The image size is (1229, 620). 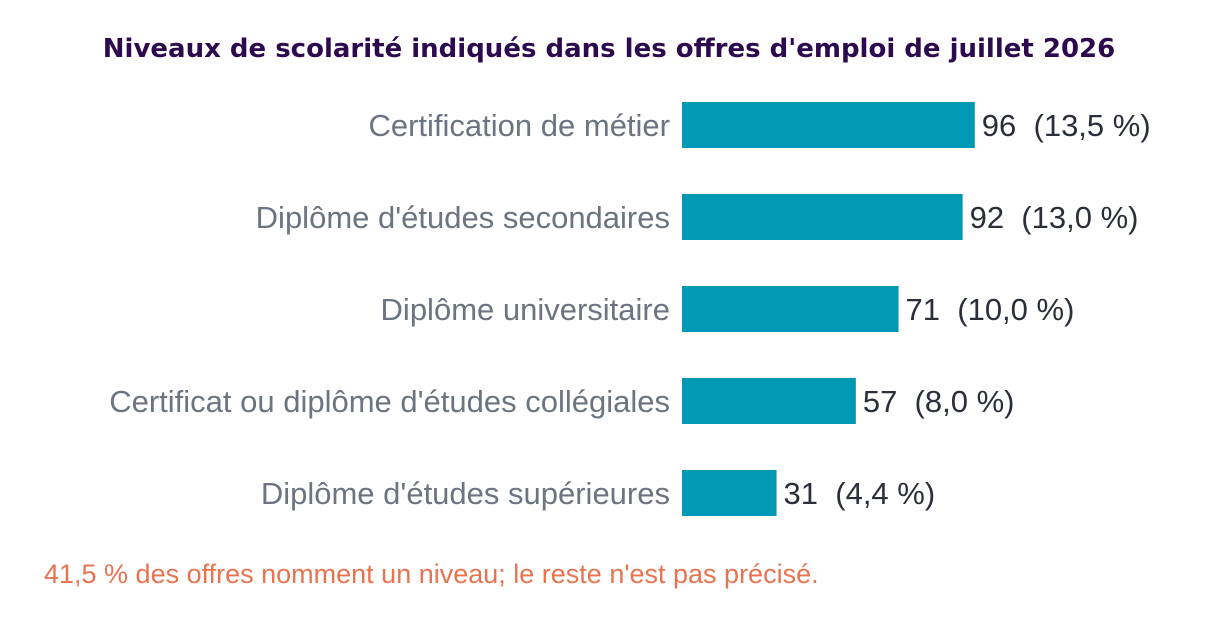 I want to click on value-label-4: 57 (8,0 %), so click(x=939, y=401).